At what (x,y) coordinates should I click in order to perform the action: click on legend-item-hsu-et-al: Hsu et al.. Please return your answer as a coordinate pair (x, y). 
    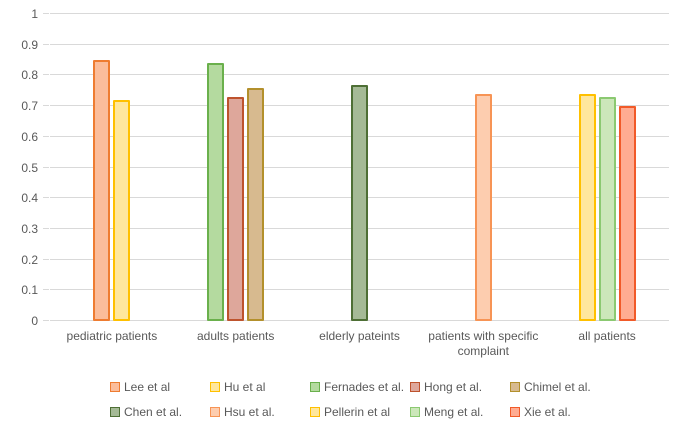
    Looking at the image, I should click on (260, 412).